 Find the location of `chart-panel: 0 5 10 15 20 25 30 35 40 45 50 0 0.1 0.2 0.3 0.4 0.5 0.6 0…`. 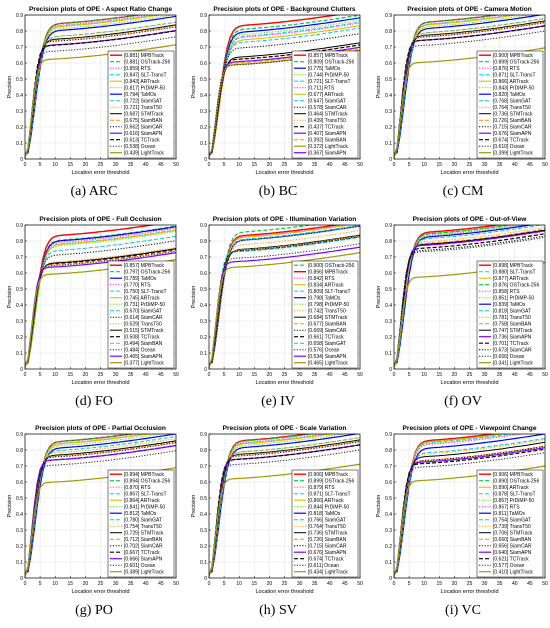

chart-panel: 0 5 10 15 20 25 30 35 40 45 50 0 0.1 0.2 0.3 0.4 0.5 0.6 0… is located at coordinates (94, 105).